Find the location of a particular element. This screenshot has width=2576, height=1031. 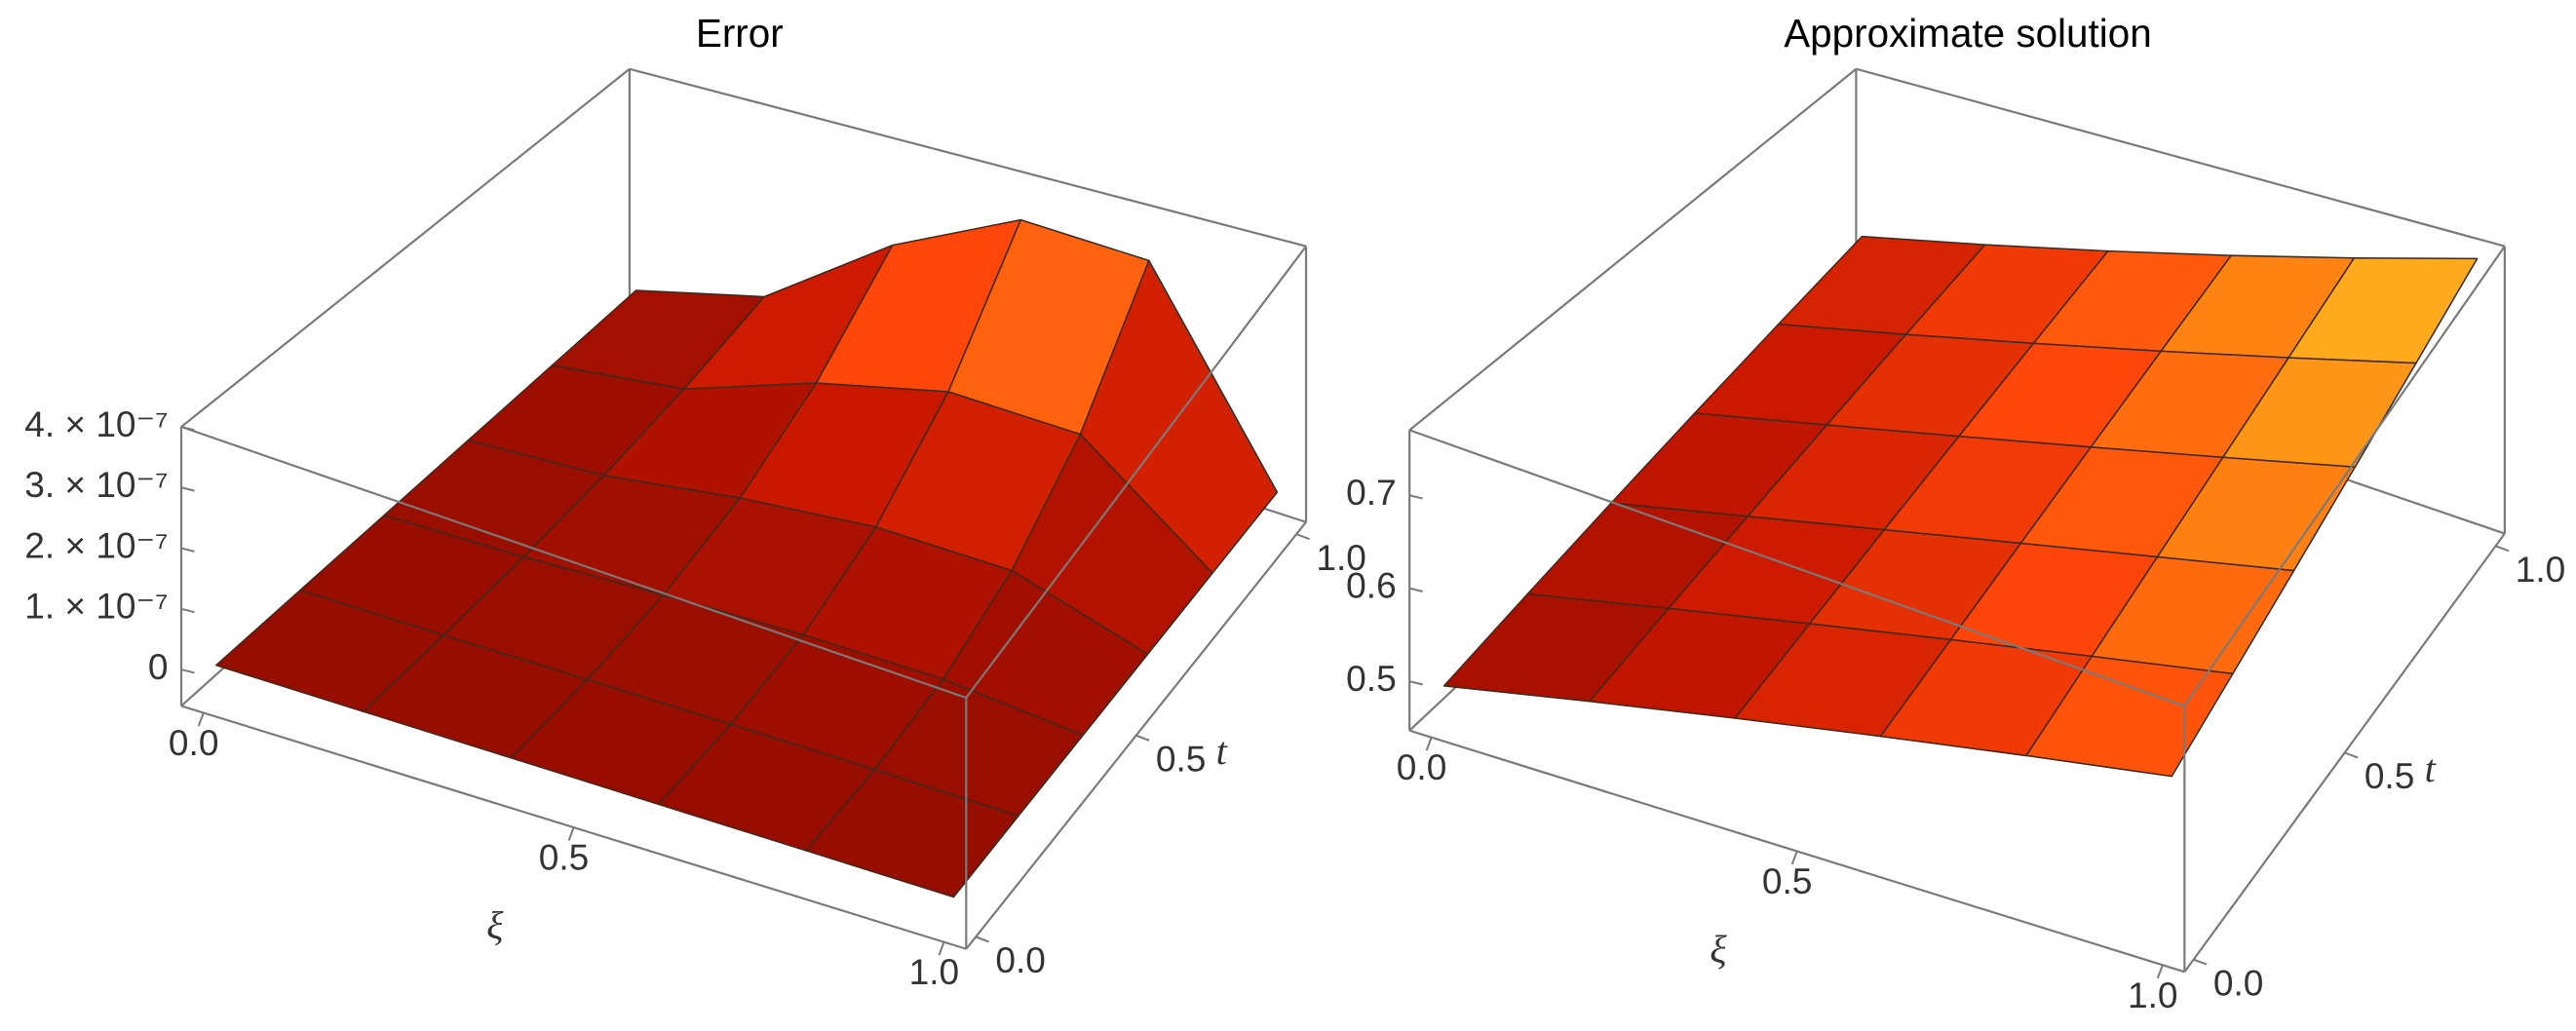

z-tick-label: 0.6 is located at coordinates (1371, 584).